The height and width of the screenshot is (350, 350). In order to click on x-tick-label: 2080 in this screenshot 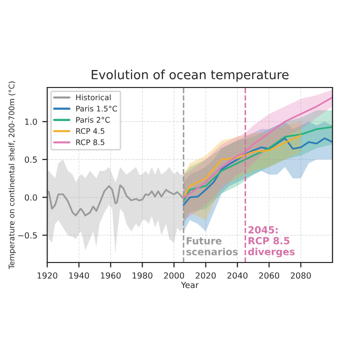, I will do `click(300, 275)`.